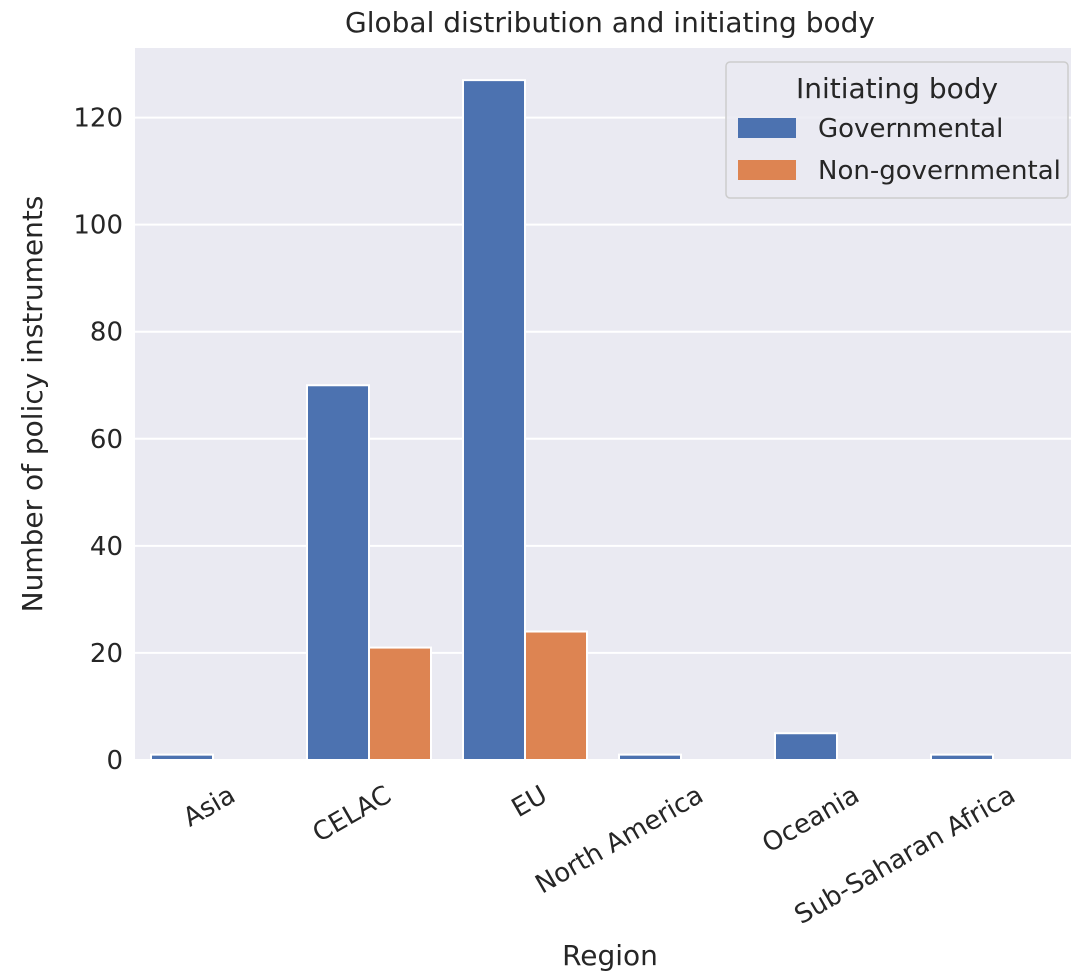  Describe the element at coordinates (338, 572) in the screenshot. I see `bar-governmental-celac` at that location.